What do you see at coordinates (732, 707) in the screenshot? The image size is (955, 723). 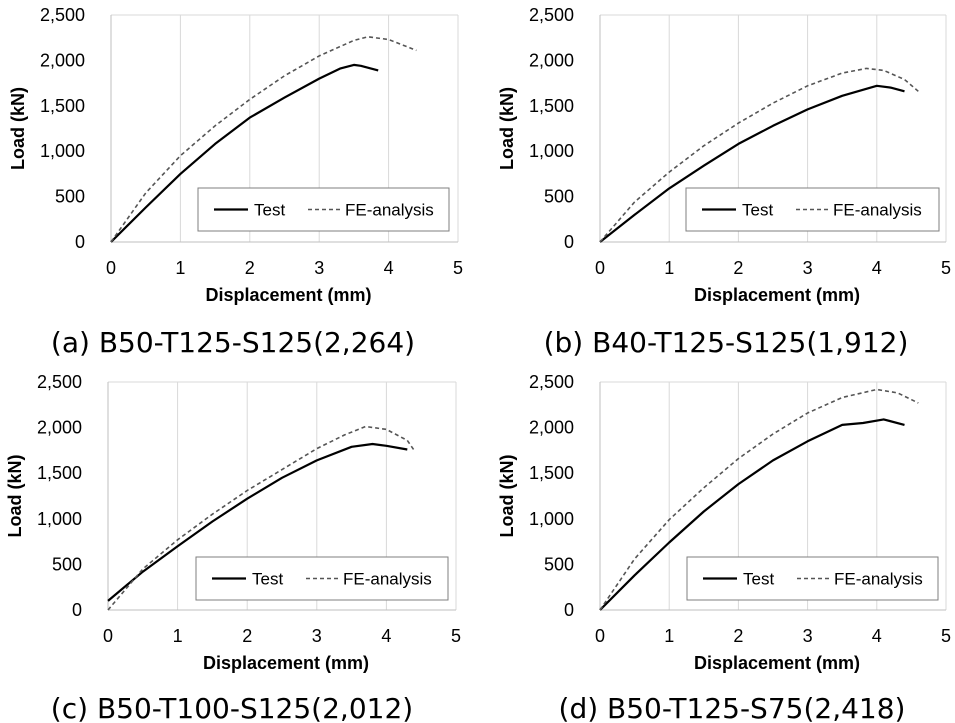 I see `panel-caption: (d) B50-T125-S75(2,418)` at bounding box center [732, 707].